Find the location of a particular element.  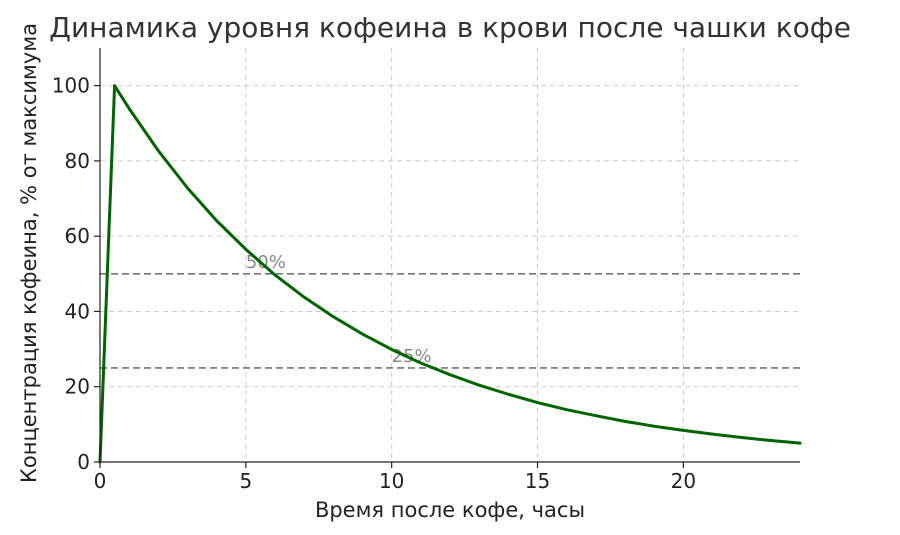

y-tick-label: 80 is located at coordinates (77, 161).